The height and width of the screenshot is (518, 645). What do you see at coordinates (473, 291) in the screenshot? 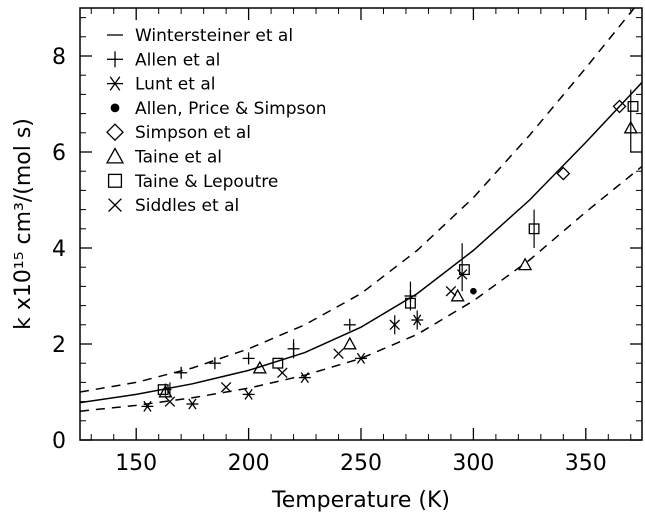
I see `data-point-dot` at bounding box center [473, 291].